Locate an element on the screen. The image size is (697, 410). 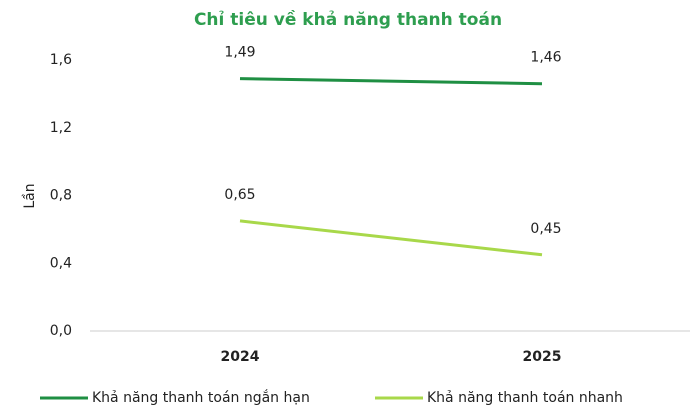
y-tick-label: 0,8 is located at coordinates (61, 196).